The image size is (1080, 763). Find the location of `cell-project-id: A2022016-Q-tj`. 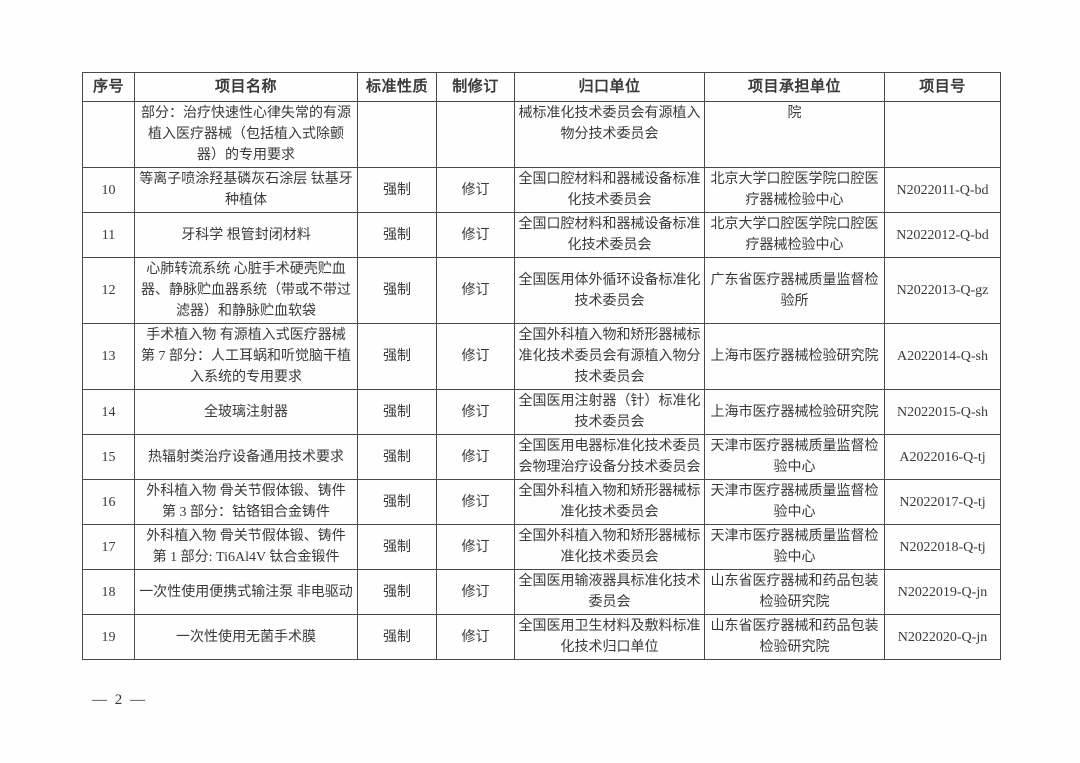

cell-project-id: A2022016-Q-tj is located at coordinates (942, 457).